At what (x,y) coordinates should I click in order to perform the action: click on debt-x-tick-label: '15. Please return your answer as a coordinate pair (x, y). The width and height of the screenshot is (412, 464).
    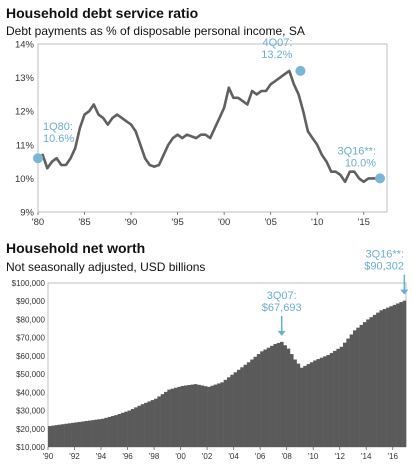
    Looking at the image, I should click on (364, 222).